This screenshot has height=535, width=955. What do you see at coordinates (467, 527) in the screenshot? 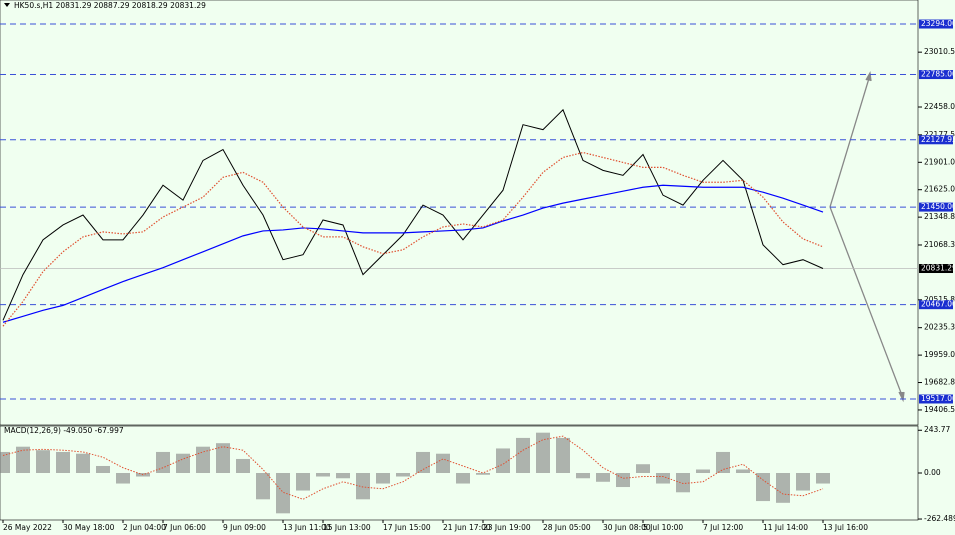
I see `x-tick-label: 21 Jun 17:00` at bounding box center [467, 527].